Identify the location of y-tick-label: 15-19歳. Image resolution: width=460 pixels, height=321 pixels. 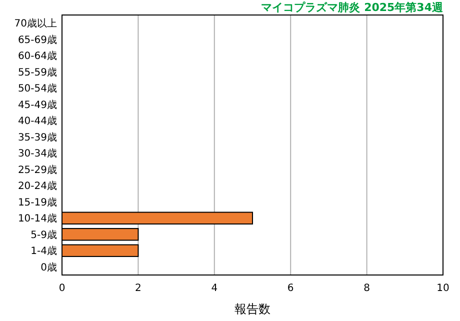
(37, 202).